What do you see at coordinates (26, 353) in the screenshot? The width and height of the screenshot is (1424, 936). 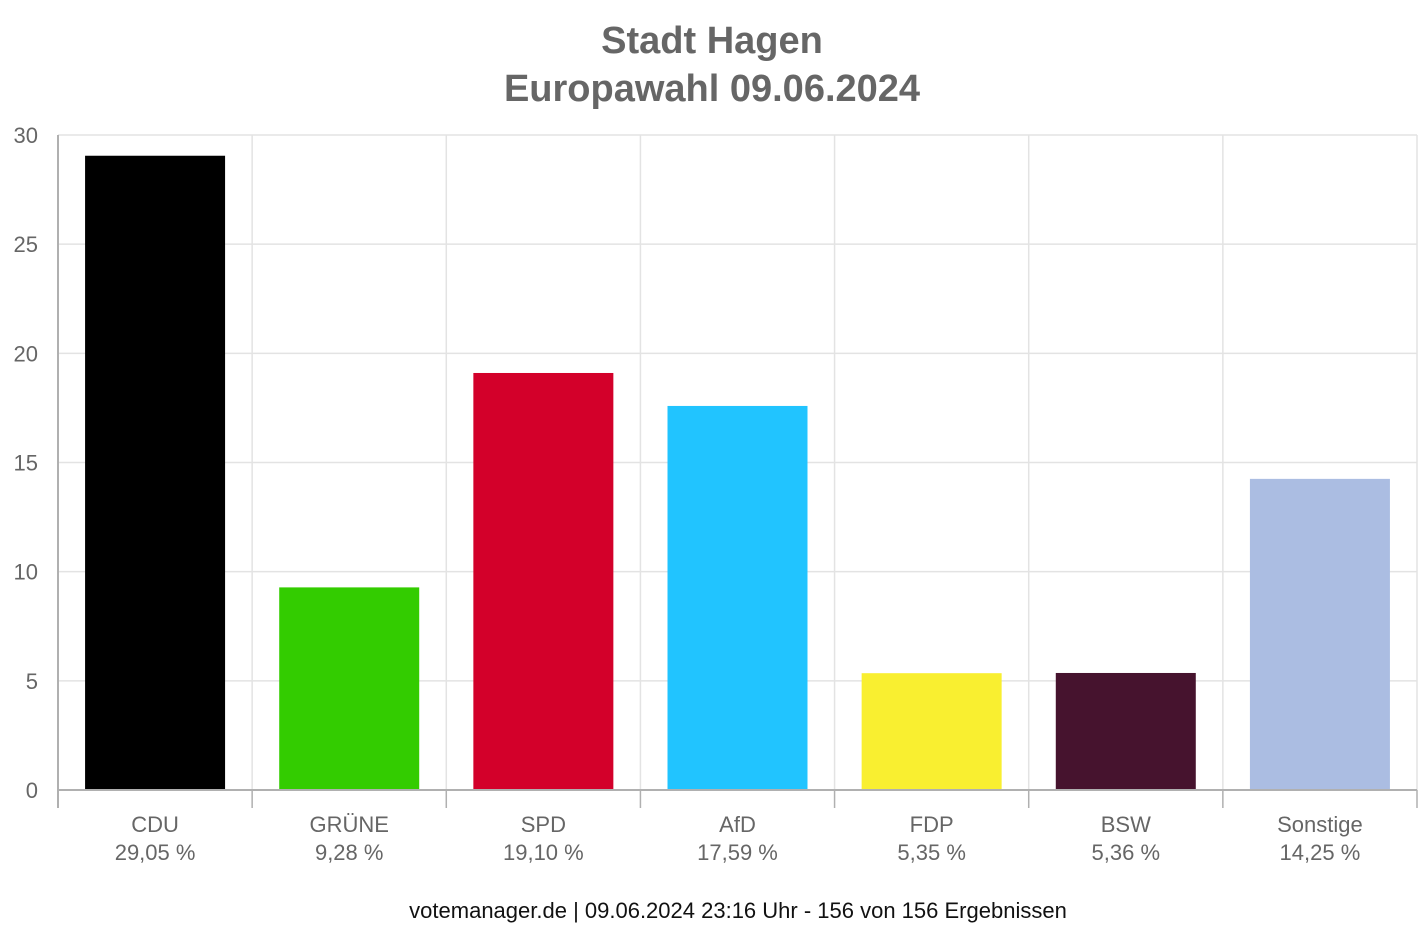 I see `y-tick-label: 20` at bounding box center [26, 353].